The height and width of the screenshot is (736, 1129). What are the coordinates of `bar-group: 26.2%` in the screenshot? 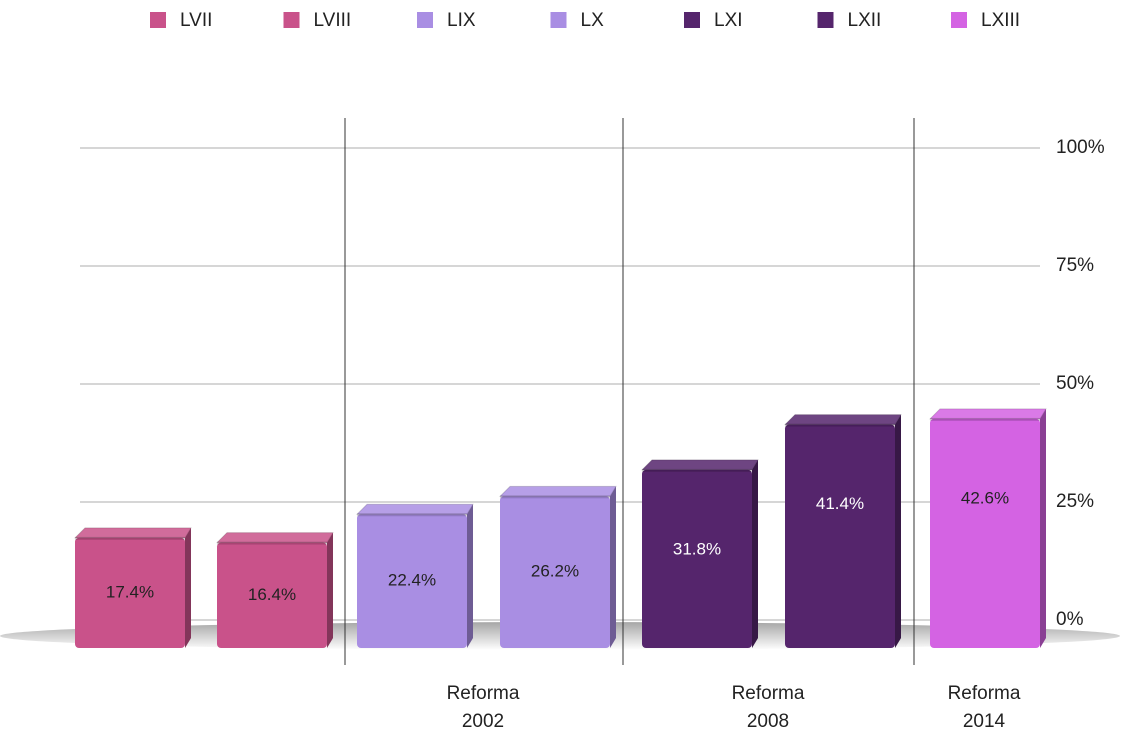 It's located at (557, 566).